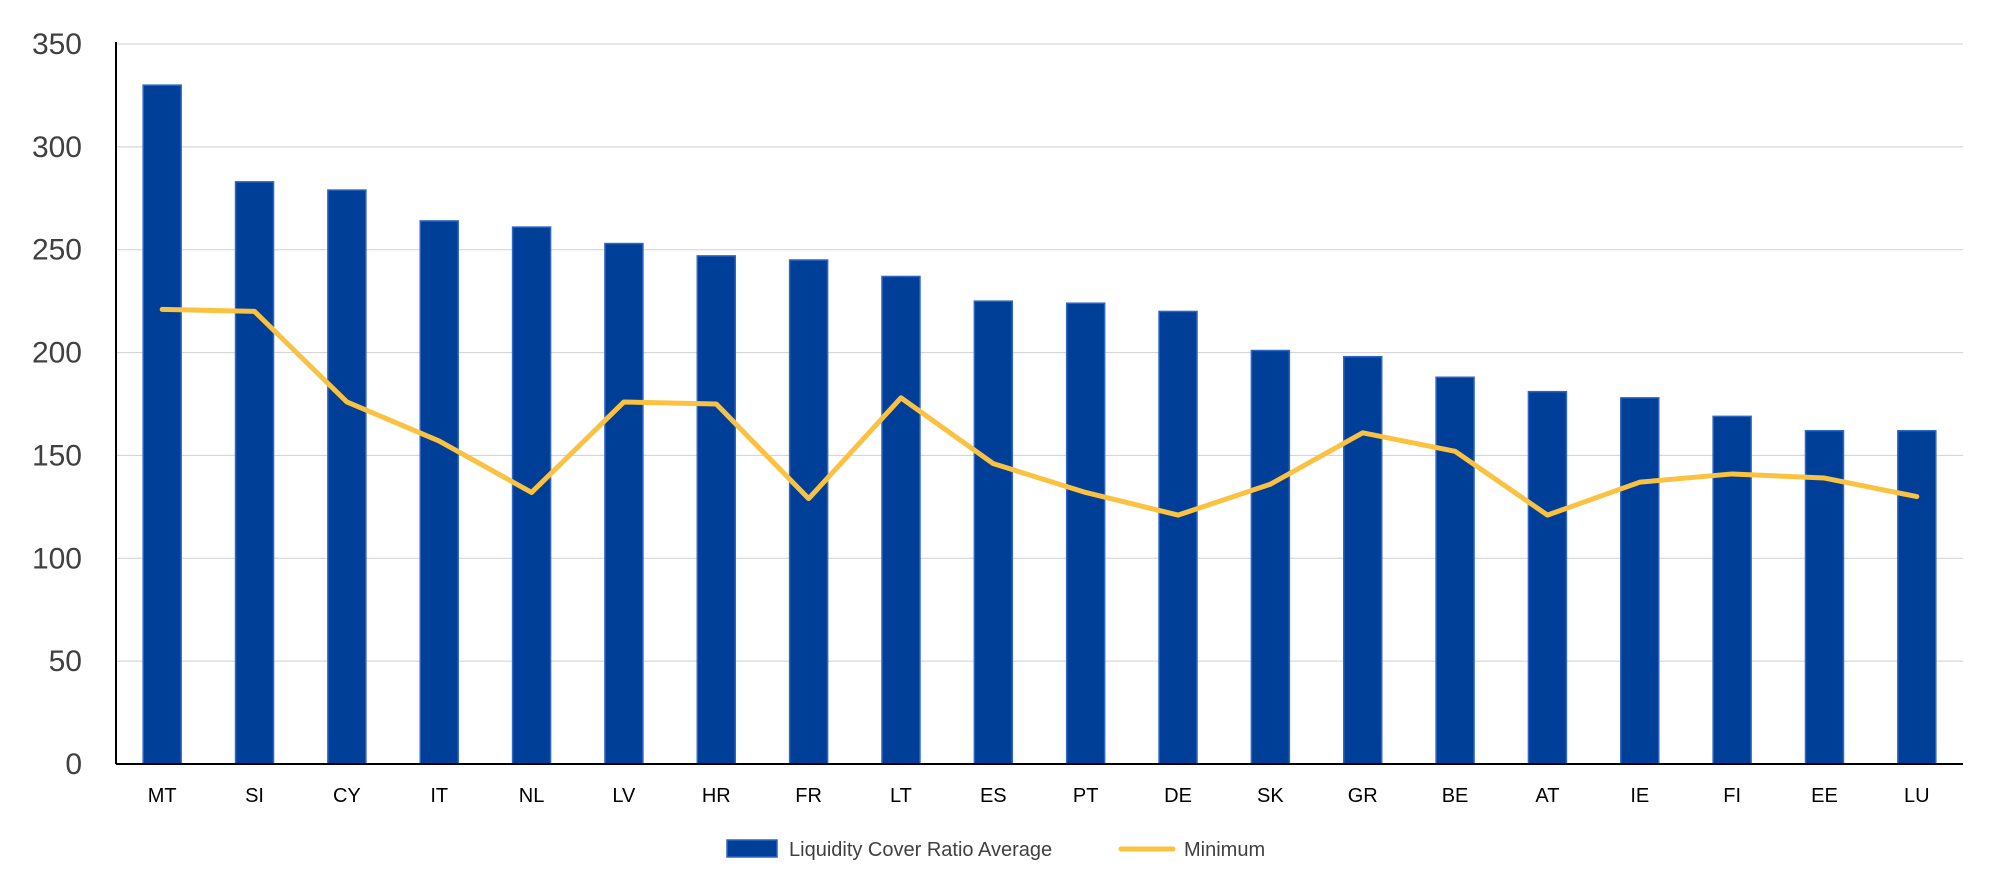 Image resolution: width=1989 pixels, height=894 pixels. Describe the element at coordinates (254, 796) in the screenshot. I see `x-tick-label-si: SI` at that location.